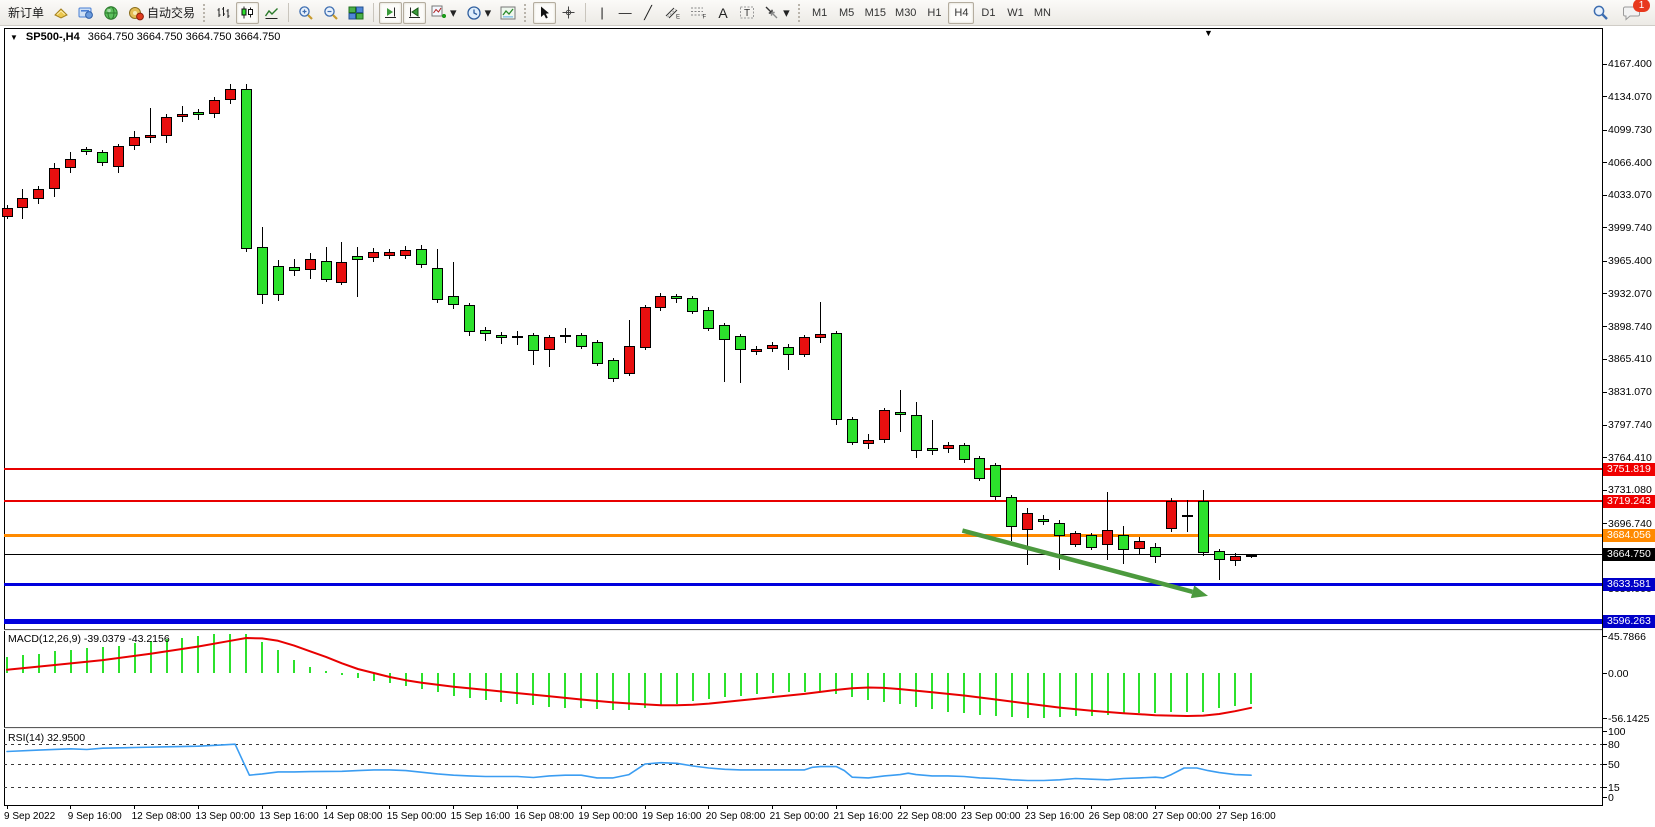  I want to click on price-level-badge: 3684.056, so click(1629, 535).